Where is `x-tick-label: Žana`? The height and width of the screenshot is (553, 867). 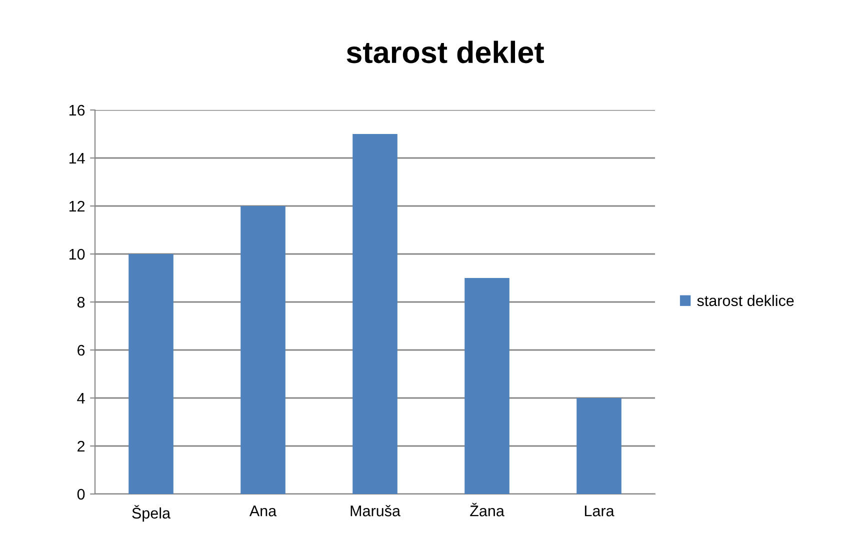 x-tick-label: Žana is located at coordinates (487, 509).